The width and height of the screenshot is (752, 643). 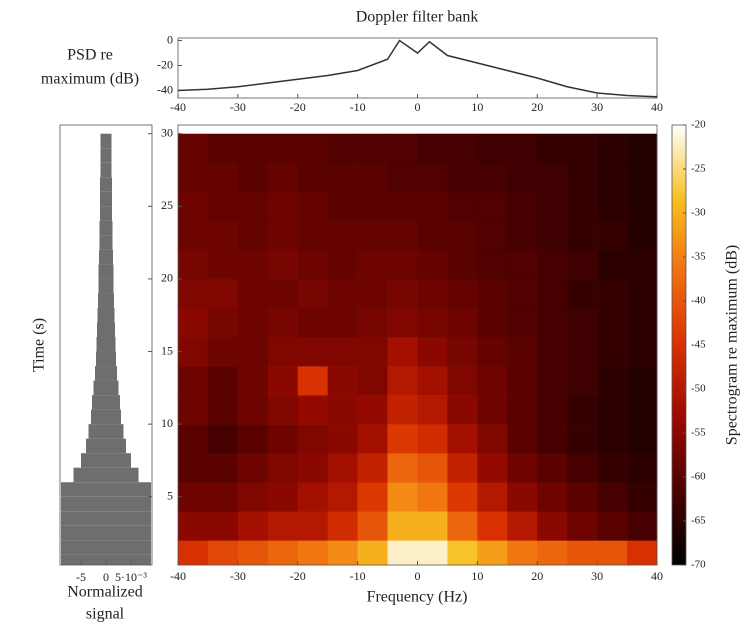 I want to click on colorbar-tick-label: -50, so click(x=698, y=389).